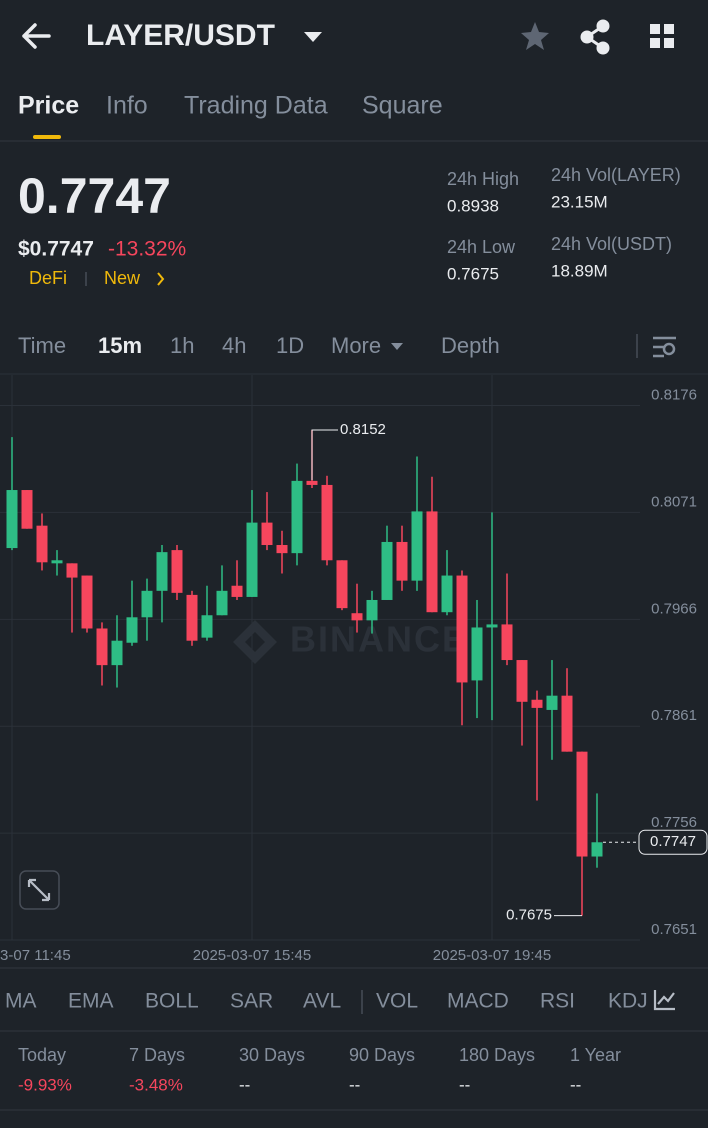 Image resolution: width=708 pixels, height=1128 pixels. What do you see at coordinates (21, 1001) in the screenshot?
I see `indicator-tab: MA` at bounding box center [21, 1001].